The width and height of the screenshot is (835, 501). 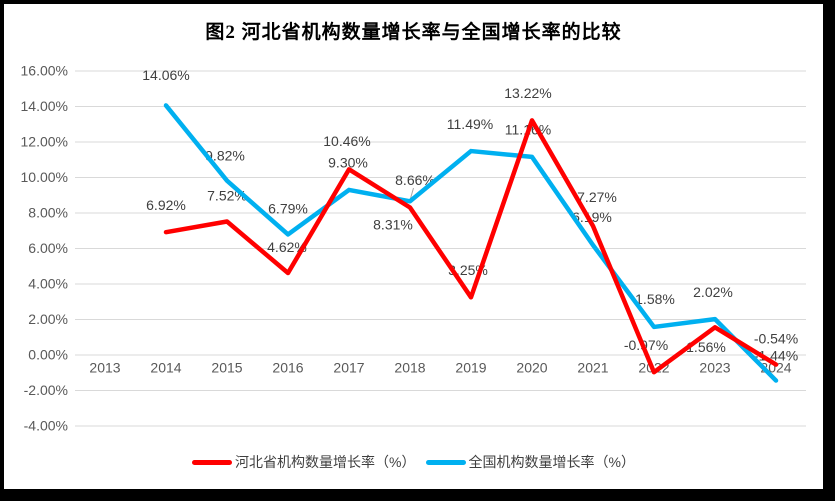 What do you see at coordinates (287, 247) in the screenshot?
I see `hebei-data-label: 4.62%` at bounding box center [287, 247].